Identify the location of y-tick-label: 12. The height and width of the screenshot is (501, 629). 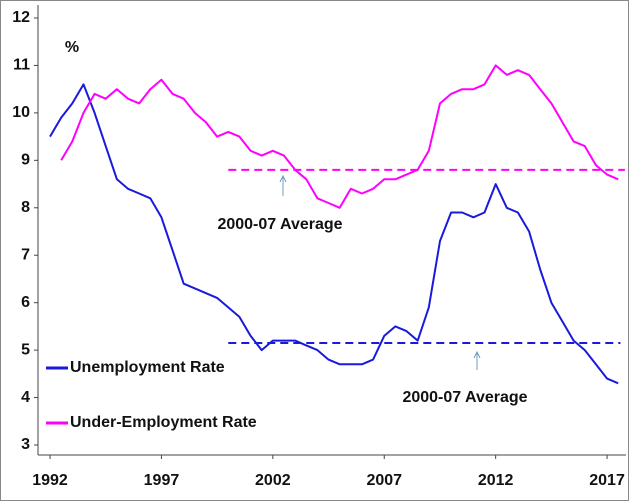
(21, 17).